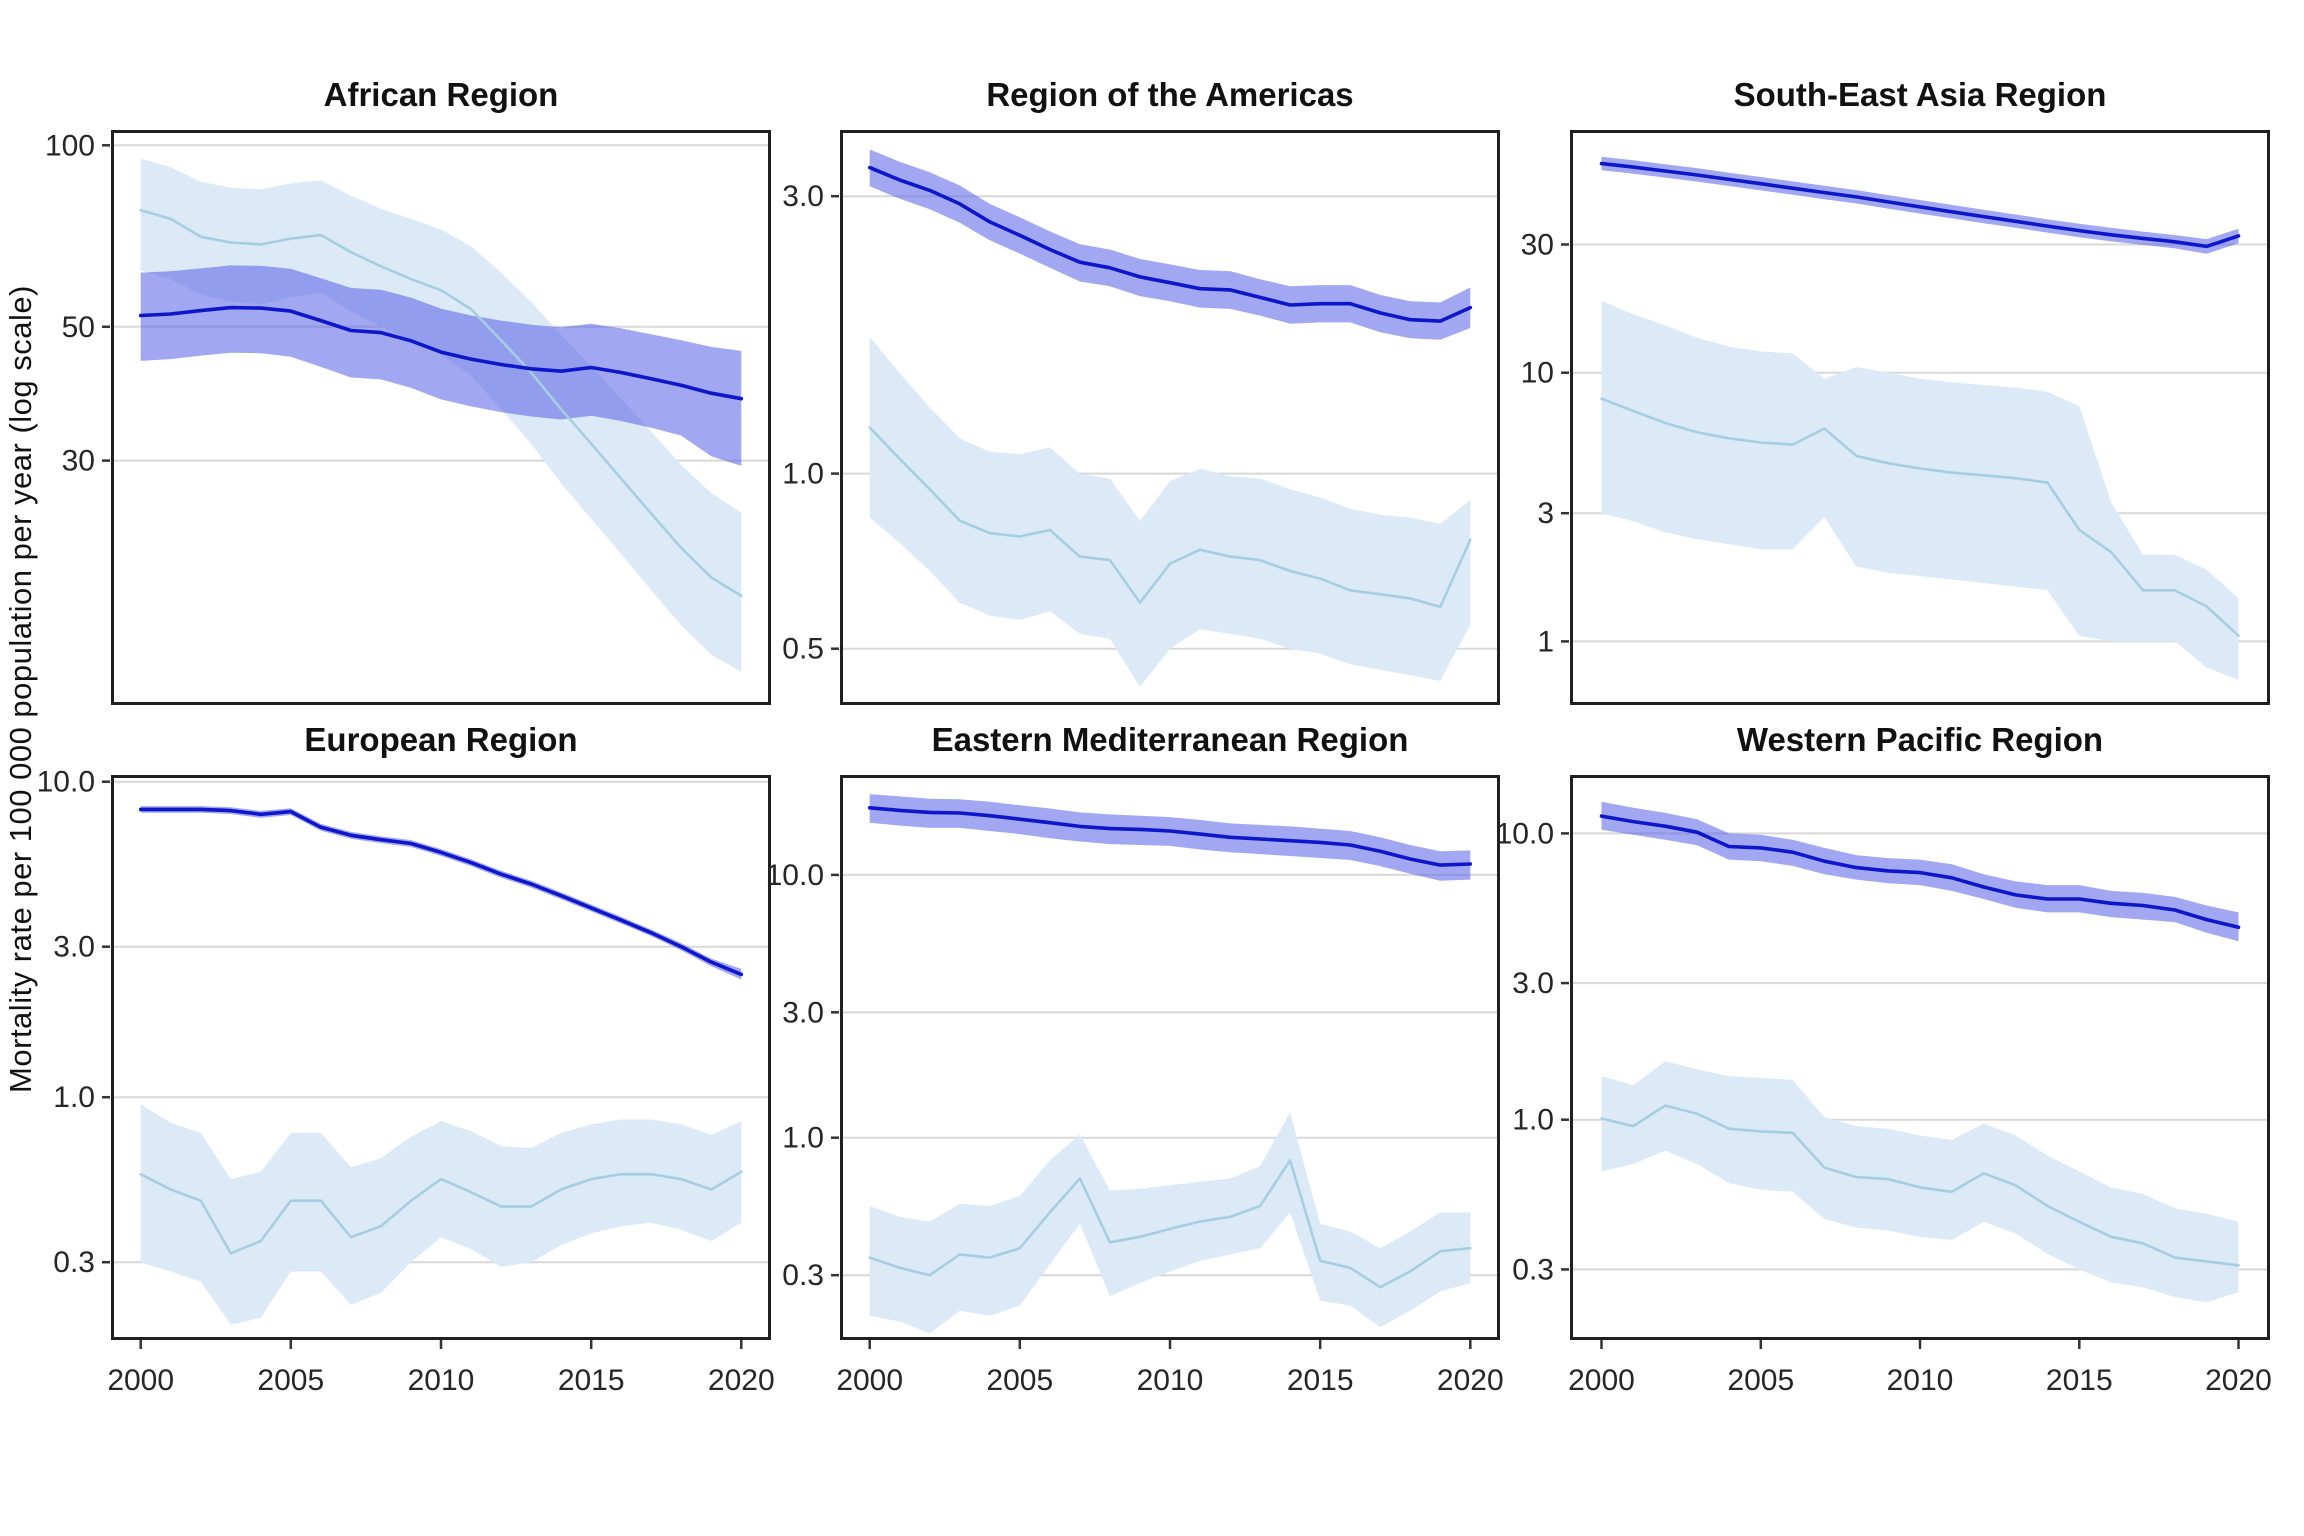  I want to click on panel-title: African Region, so click(441, 94).